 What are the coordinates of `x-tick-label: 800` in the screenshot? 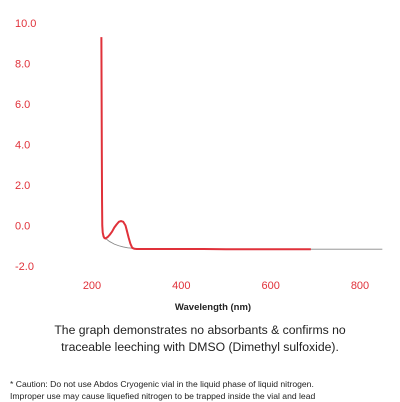 It's located at (360, 286).